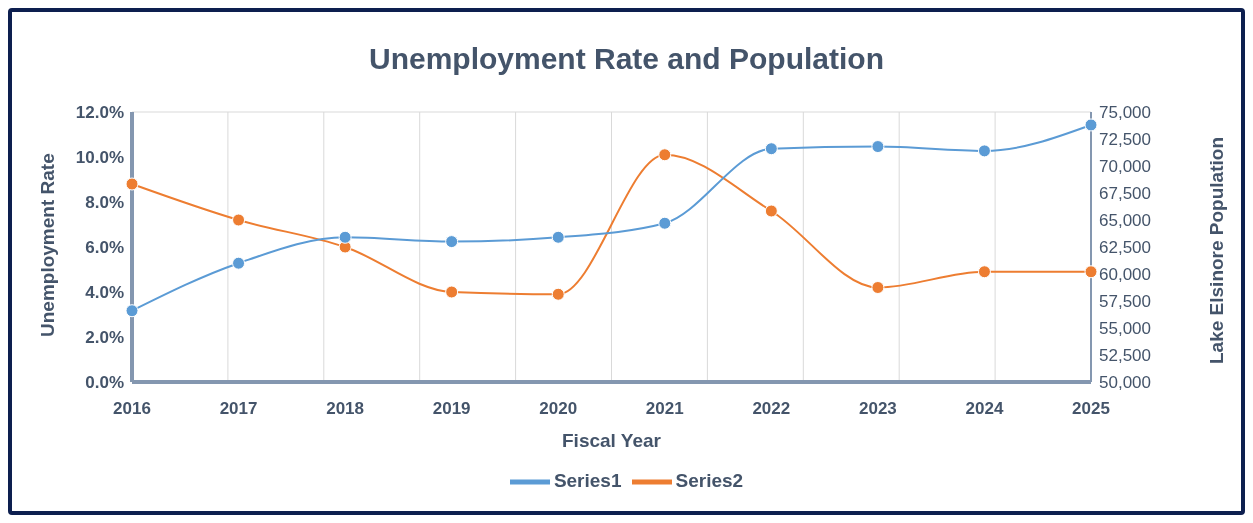 The width and height of the screenshot is (1253, 523). I want to click on y-tick-label: 12.0%, so click(99, 113).